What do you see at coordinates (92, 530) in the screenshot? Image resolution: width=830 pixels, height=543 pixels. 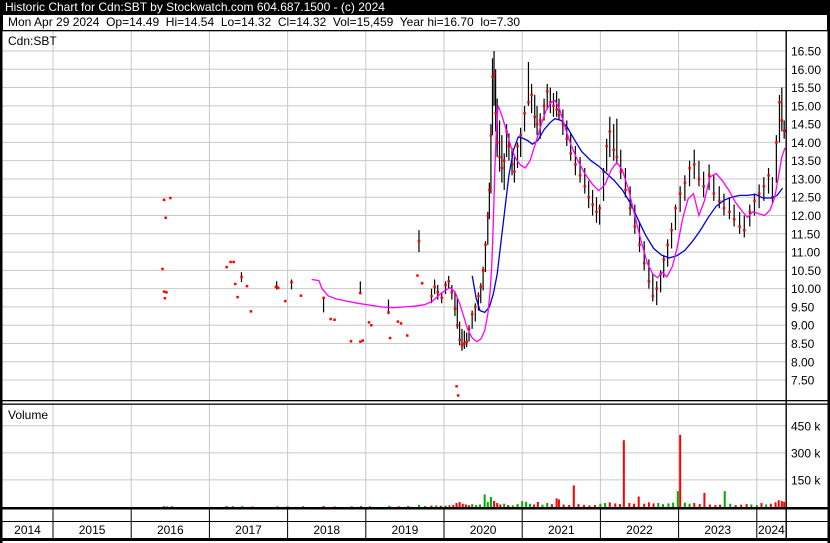 I see `year-label: 2015` at bounding box center [92, 530].